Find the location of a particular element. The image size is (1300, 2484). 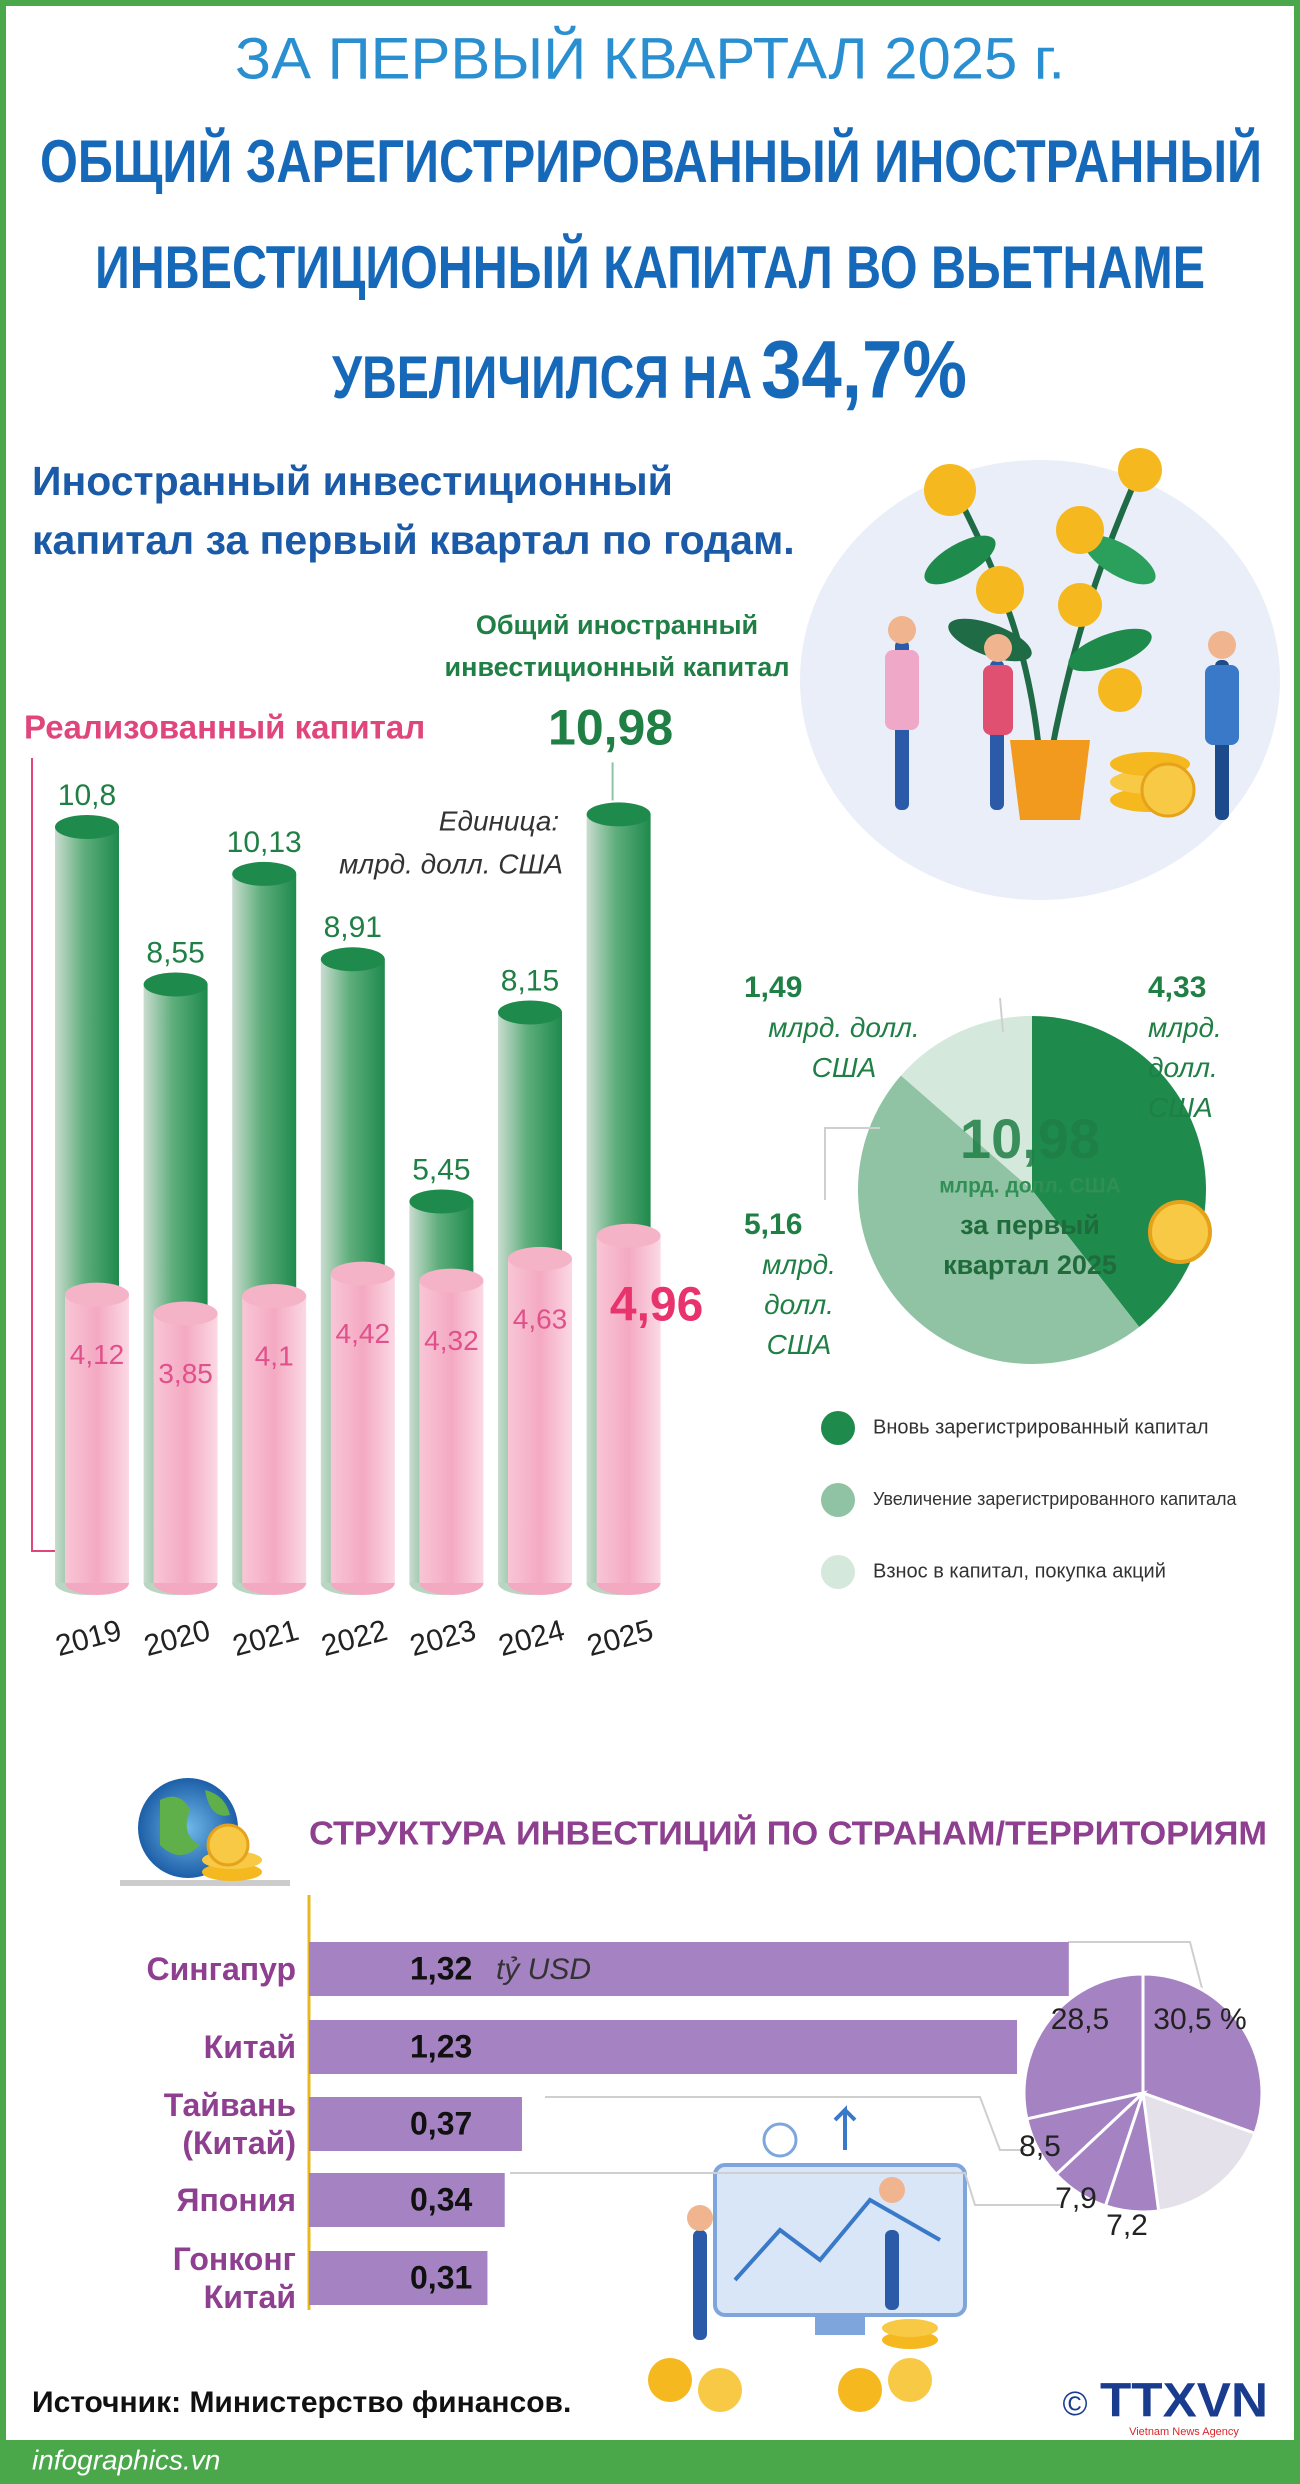

value-label: 8,15 is located at coordinates (530, 980).